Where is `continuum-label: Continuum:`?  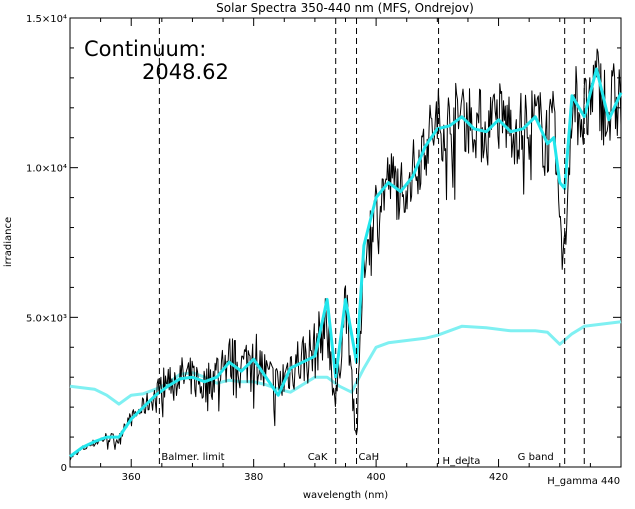
continuum-label: Continuum: is located at coordinates (145, 49).